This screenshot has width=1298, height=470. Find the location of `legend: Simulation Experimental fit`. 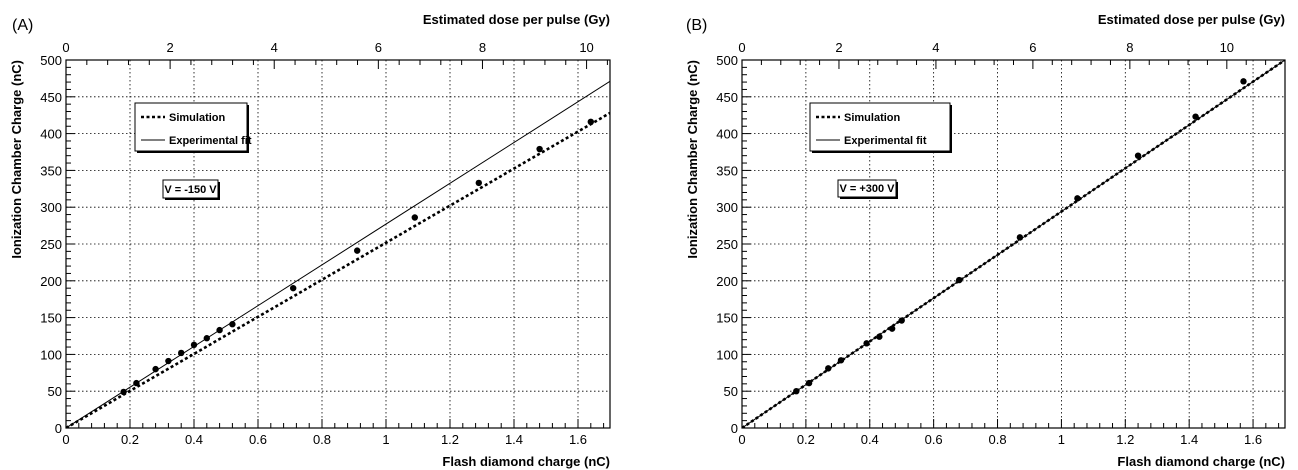

legend: Simulation Experimental fit is located at coordinates (193, 127).